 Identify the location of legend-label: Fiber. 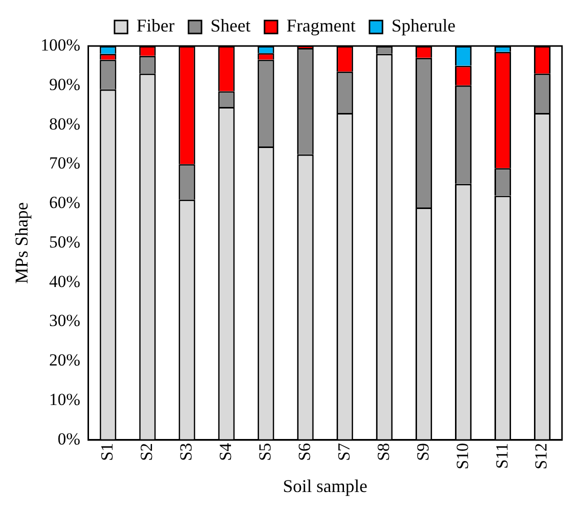
(155, 26).